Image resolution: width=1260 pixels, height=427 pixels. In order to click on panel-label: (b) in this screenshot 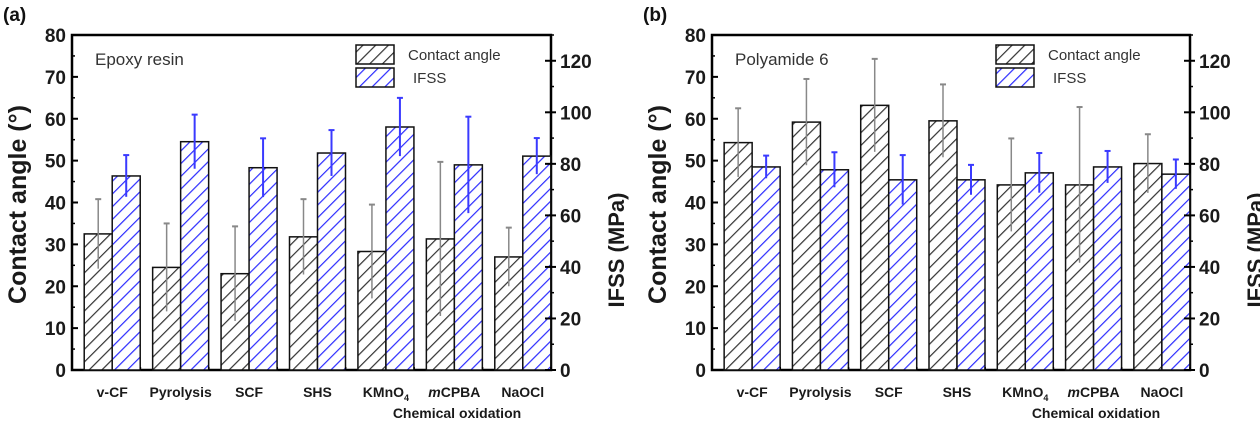, I will do `click(655, 15)`.